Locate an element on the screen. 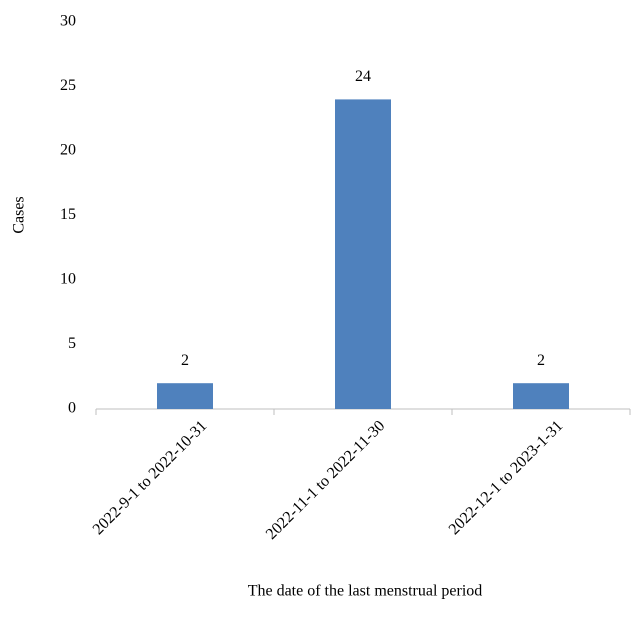 The height and width of the screenshot is (627, 632). y-tick-label: 15 is located at coordinates (68, 214).